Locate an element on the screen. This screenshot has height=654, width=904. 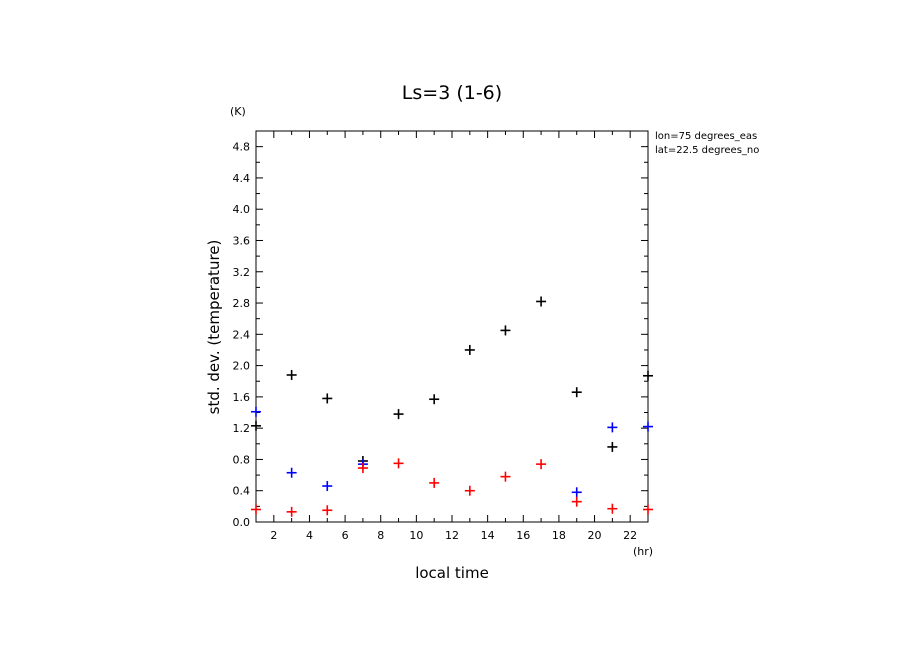
x-unit-label: (hr) is located at coordinates (643, 551).